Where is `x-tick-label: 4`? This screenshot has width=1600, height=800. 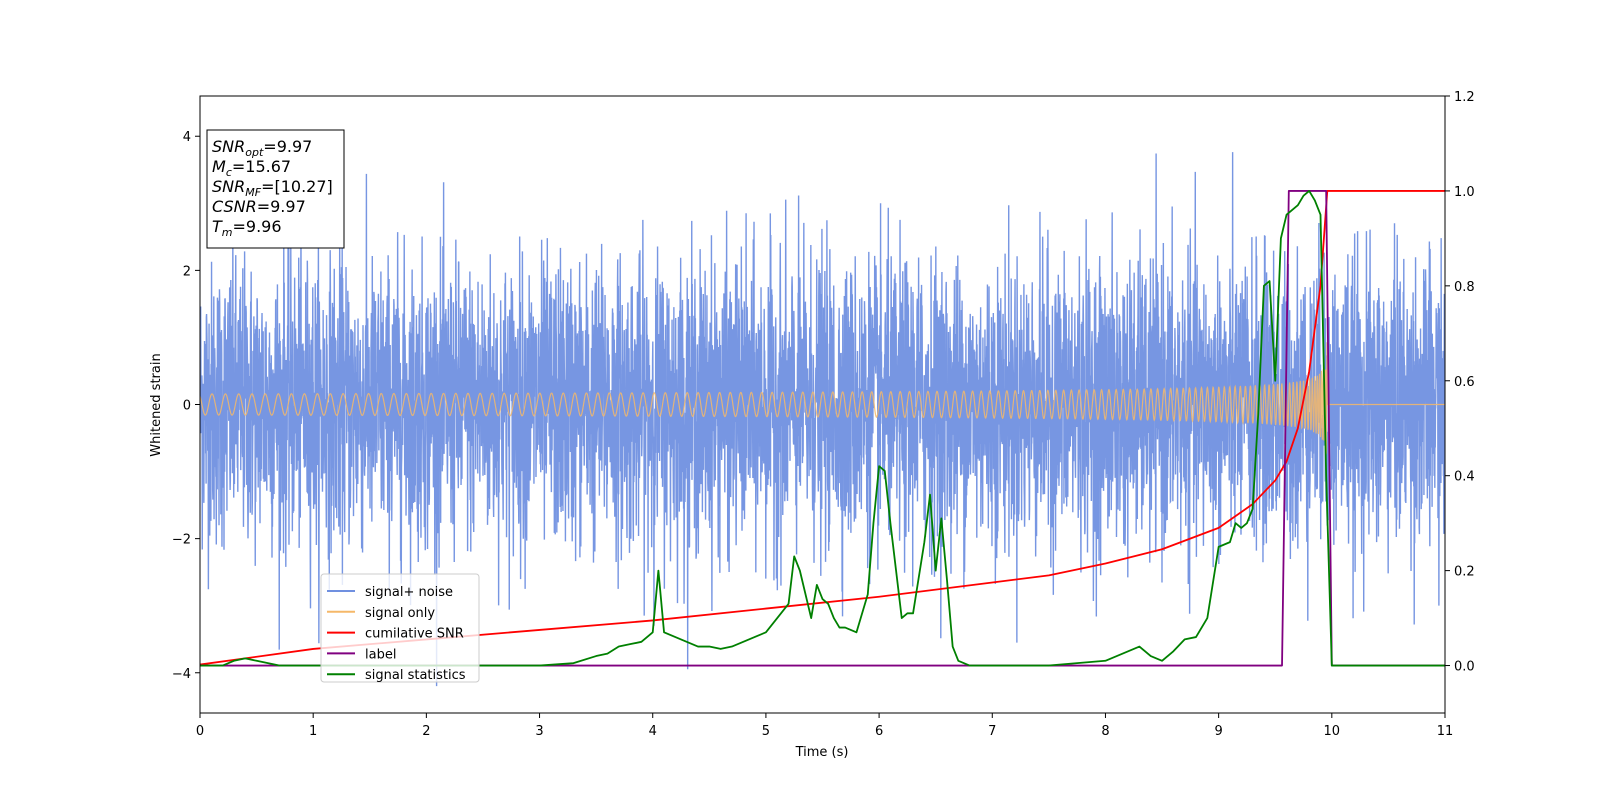
x-tick-label: 4 is located at coordinates (653, 731).